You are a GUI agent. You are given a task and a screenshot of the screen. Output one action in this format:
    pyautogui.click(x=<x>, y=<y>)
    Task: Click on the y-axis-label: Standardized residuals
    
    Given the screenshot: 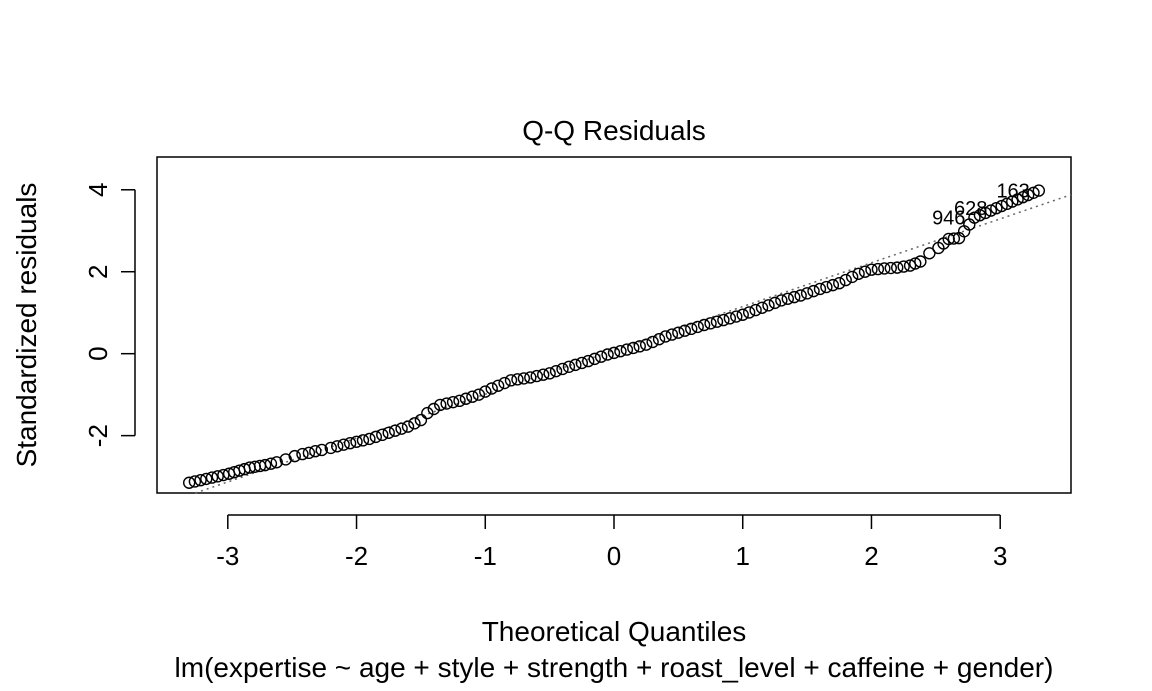 What is the action you would take?
    pyautogui.click(x=26, y=325)
    